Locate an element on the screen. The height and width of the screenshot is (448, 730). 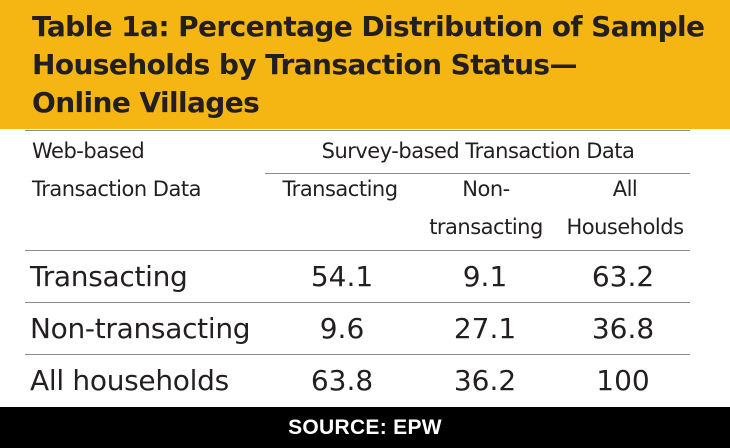
table-cell: 100 is located at coordinates (623, 380).